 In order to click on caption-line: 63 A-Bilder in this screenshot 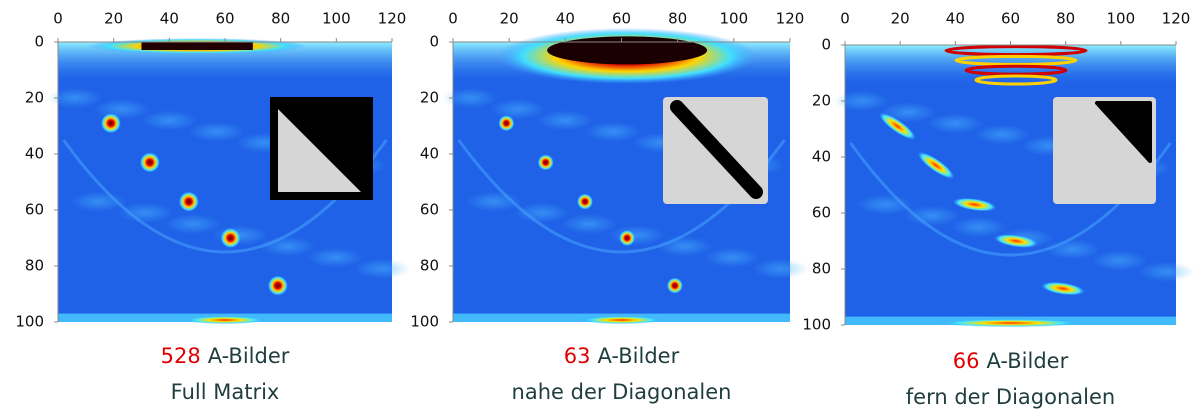, I will do `click(622, 356)`.